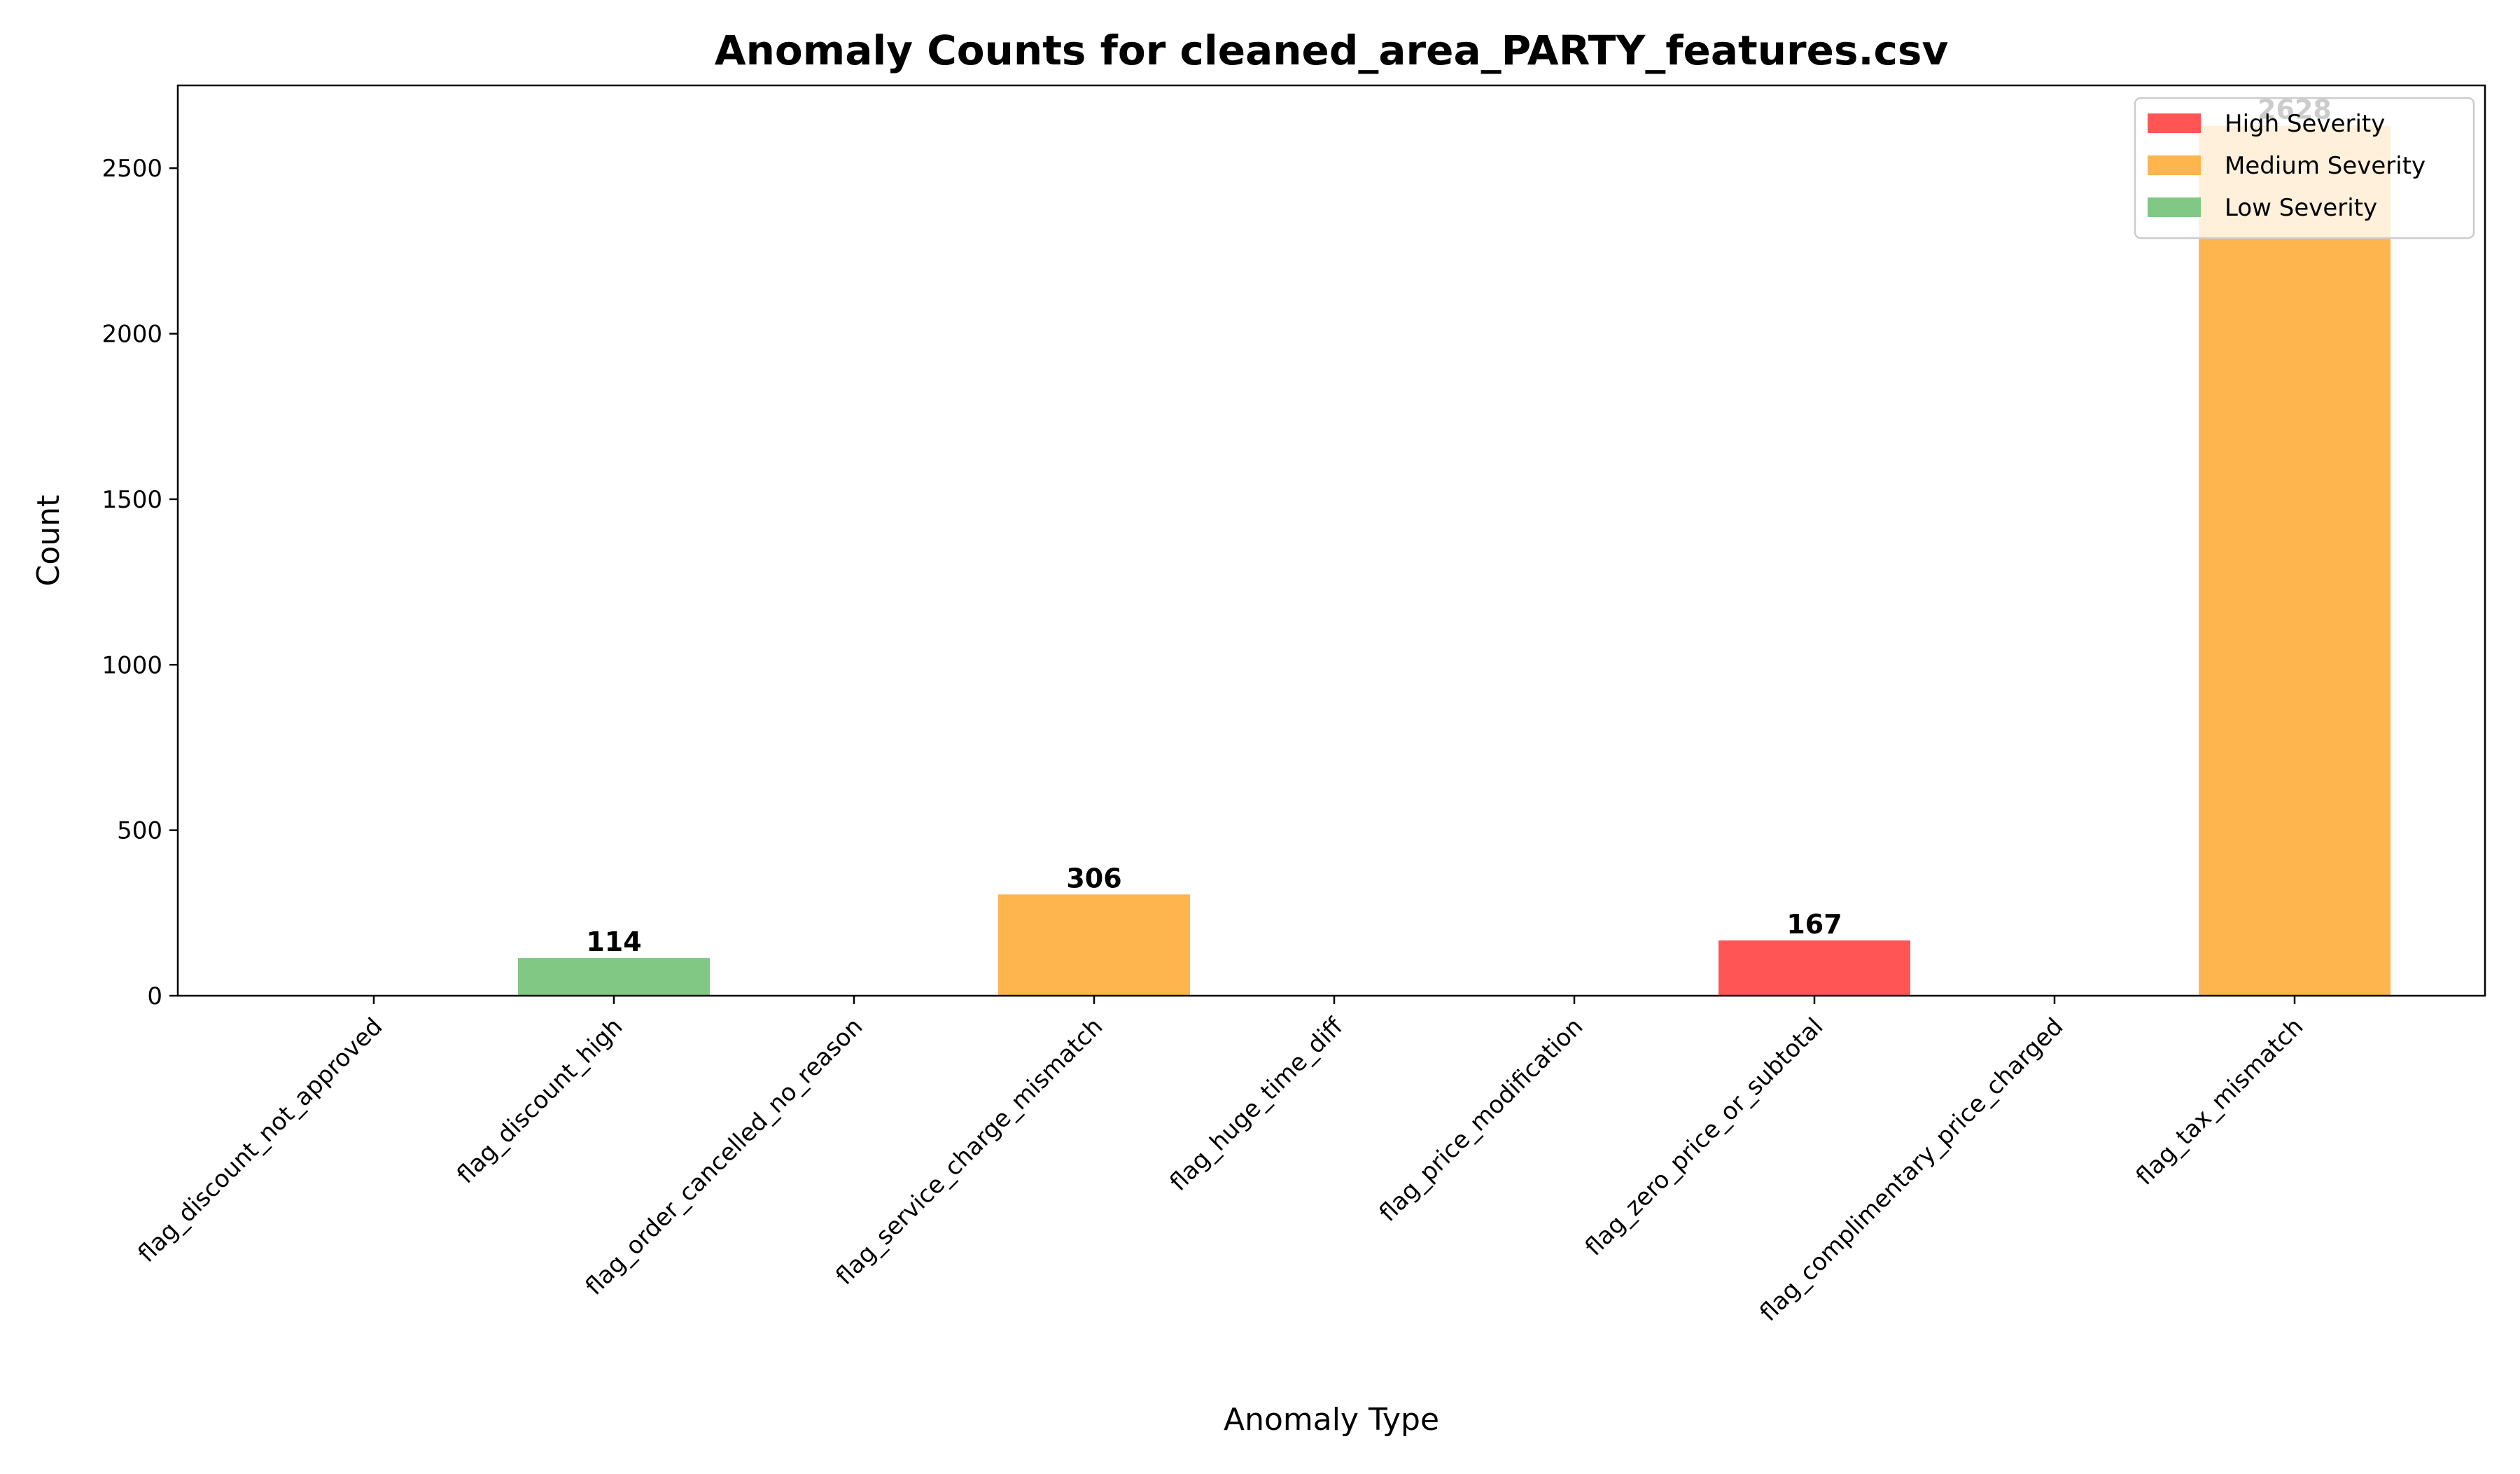 Image resolution: width=2520 pixels, height=1474 pixels. What do you see at coordinates (132, 335) in the screenshot?
I see `y-tick-label: 2000` at bounding box center [132, 335].